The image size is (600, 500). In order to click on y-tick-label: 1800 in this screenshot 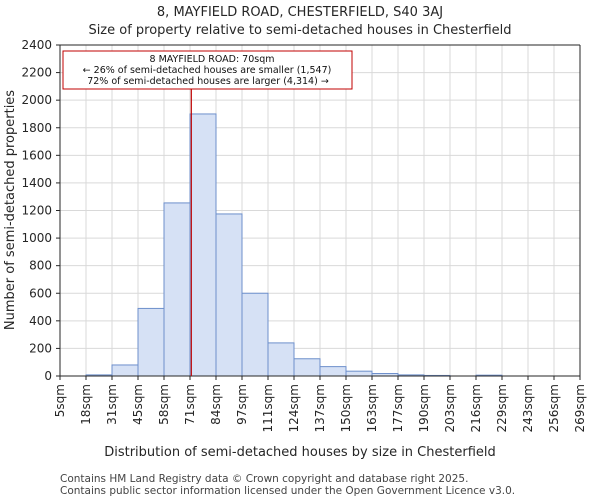, I will do `click(36, 128)`.